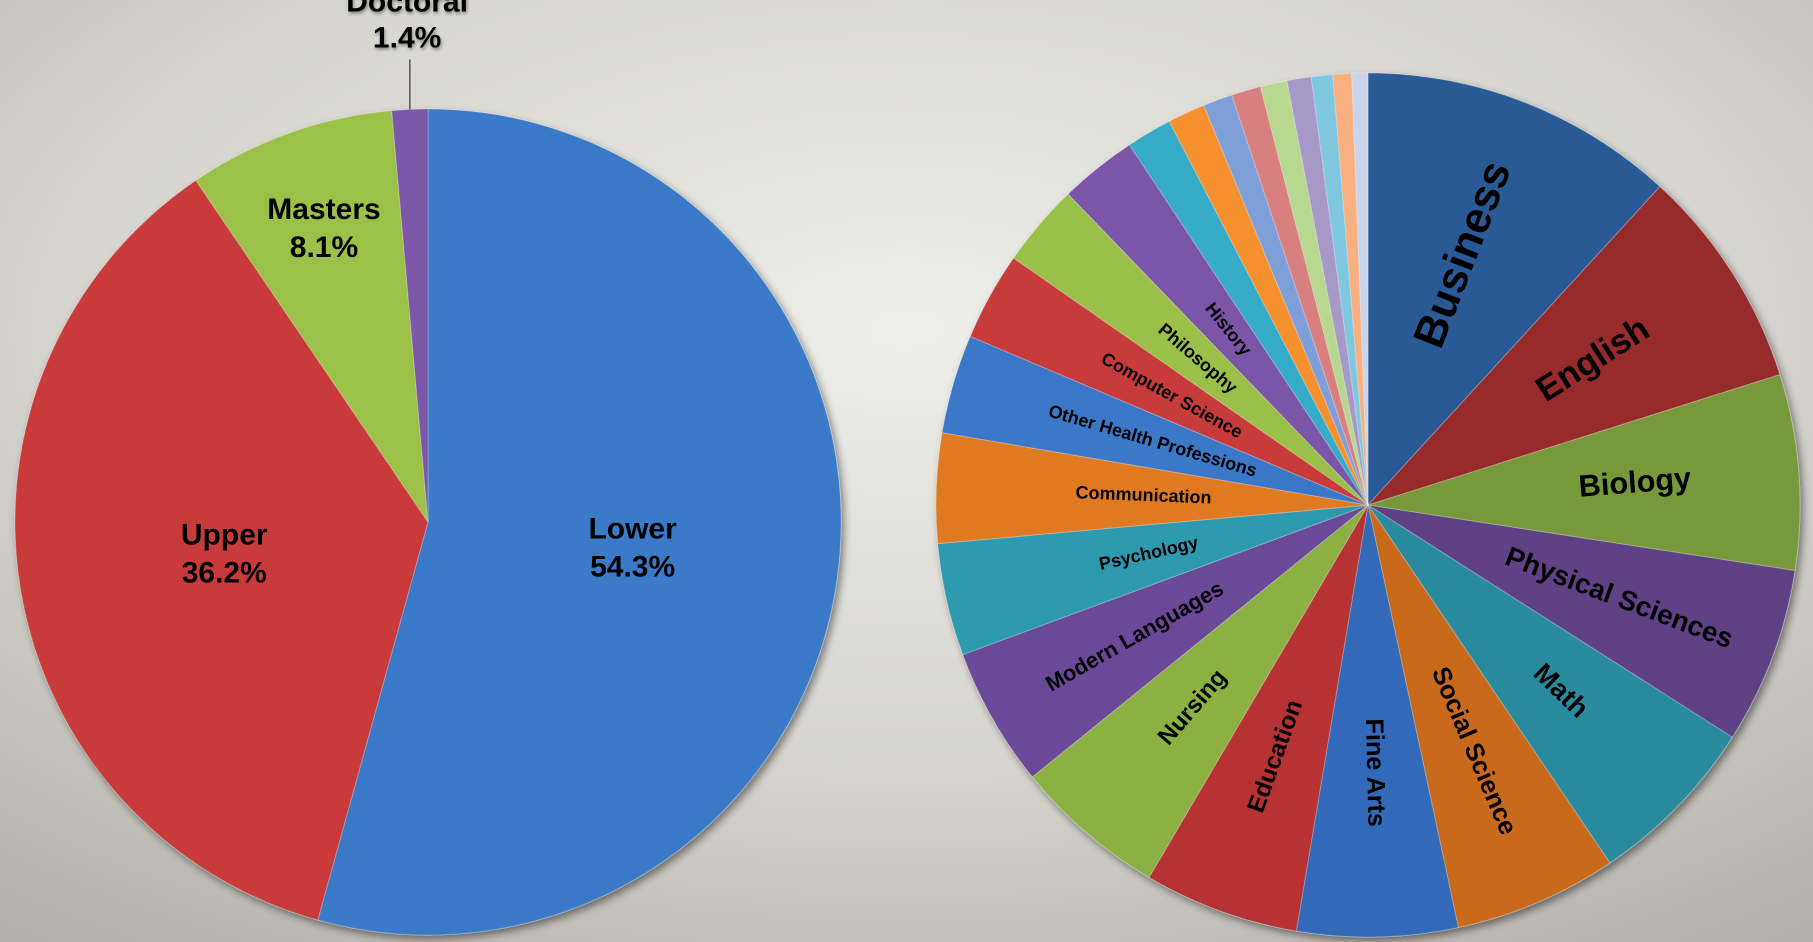 The width and height of the screenshot is (1813, 942). What do you see at coordinates (407, 37) in the screenshot?
I see `value-label: 1.4%` at bounding box center [407, 37].